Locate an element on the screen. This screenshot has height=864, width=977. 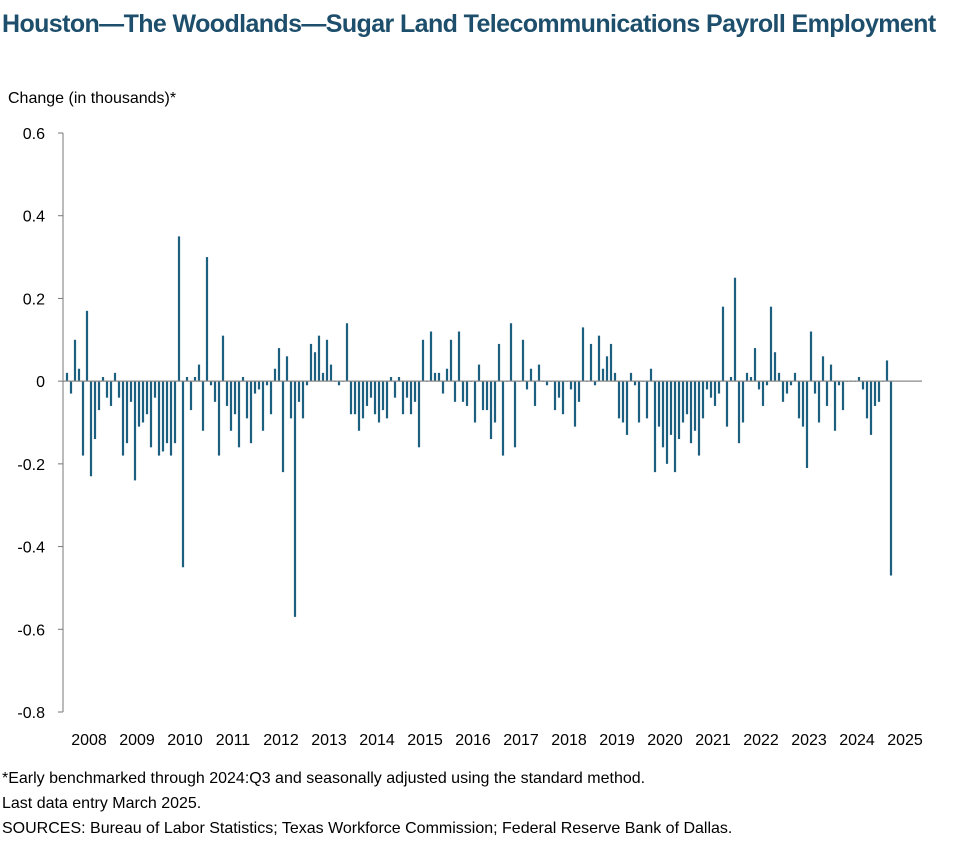
x-tick-label: 2024 is located at coordinates (857, 740).